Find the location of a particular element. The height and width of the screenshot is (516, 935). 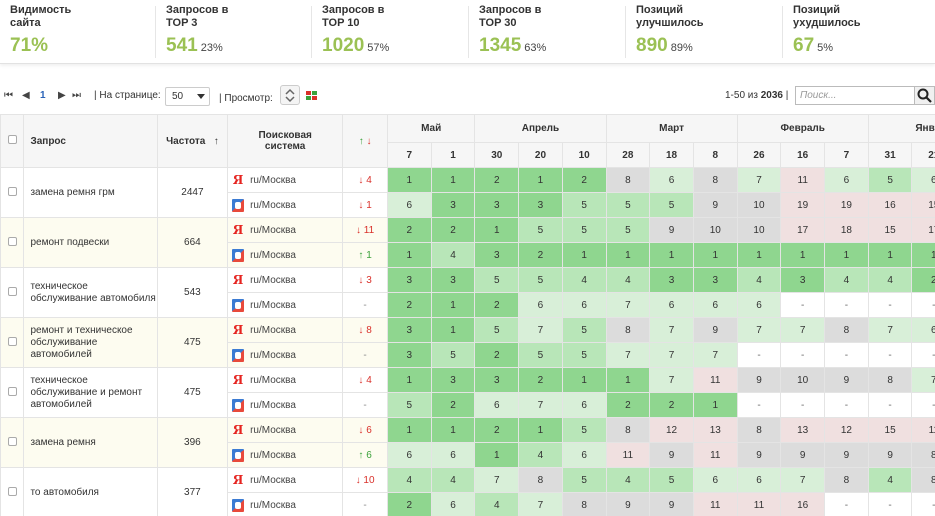

position-cell: 15 is located at coordinates (890, 430).